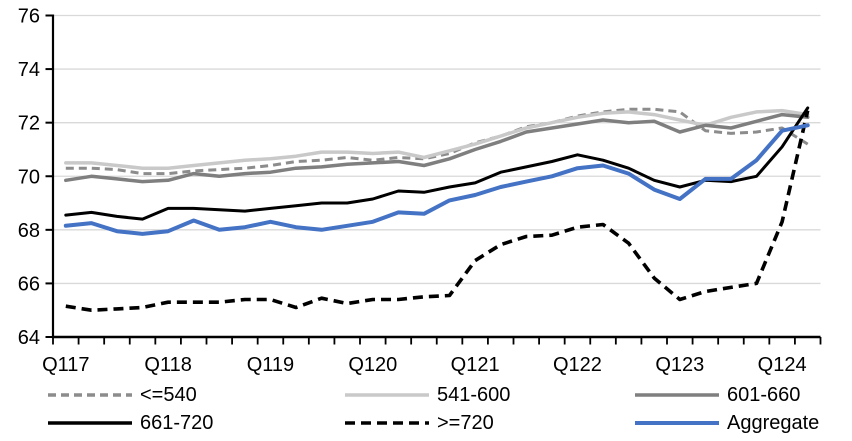 The height and width of the screenshot is (441, 852). I want to click on x-axis-label-Q119: Q119, so click(270, 365).